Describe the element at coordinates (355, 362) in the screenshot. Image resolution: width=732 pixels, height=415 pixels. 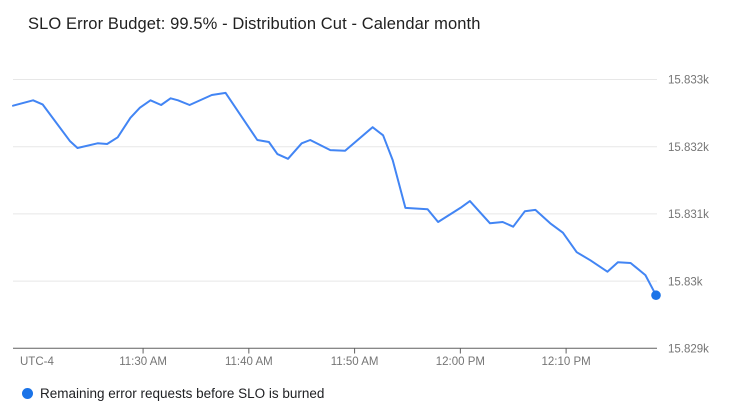
I see `x-tick-label: 11:50 AM` at that location.